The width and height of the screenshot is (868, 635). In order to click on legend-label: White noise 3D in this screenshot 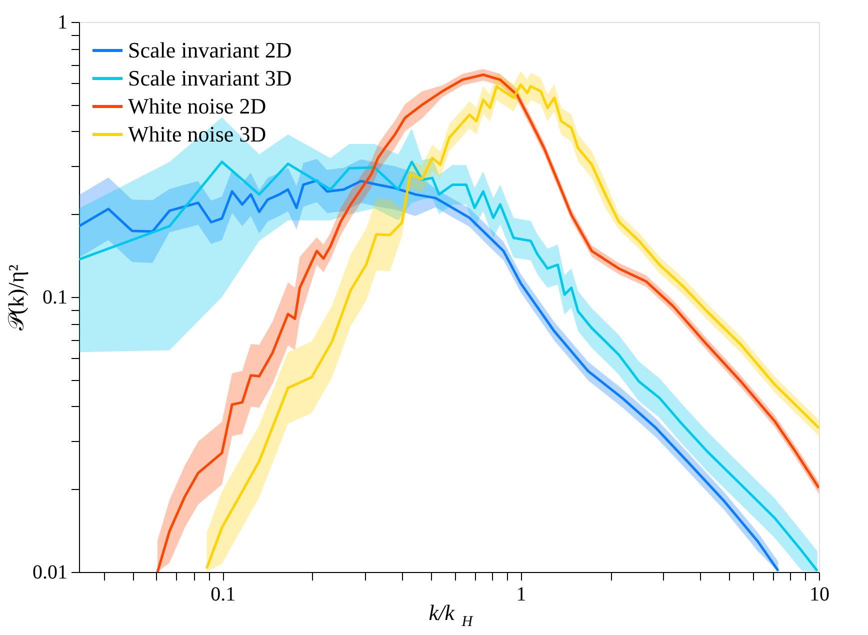, I will do `click(197, 134)`.